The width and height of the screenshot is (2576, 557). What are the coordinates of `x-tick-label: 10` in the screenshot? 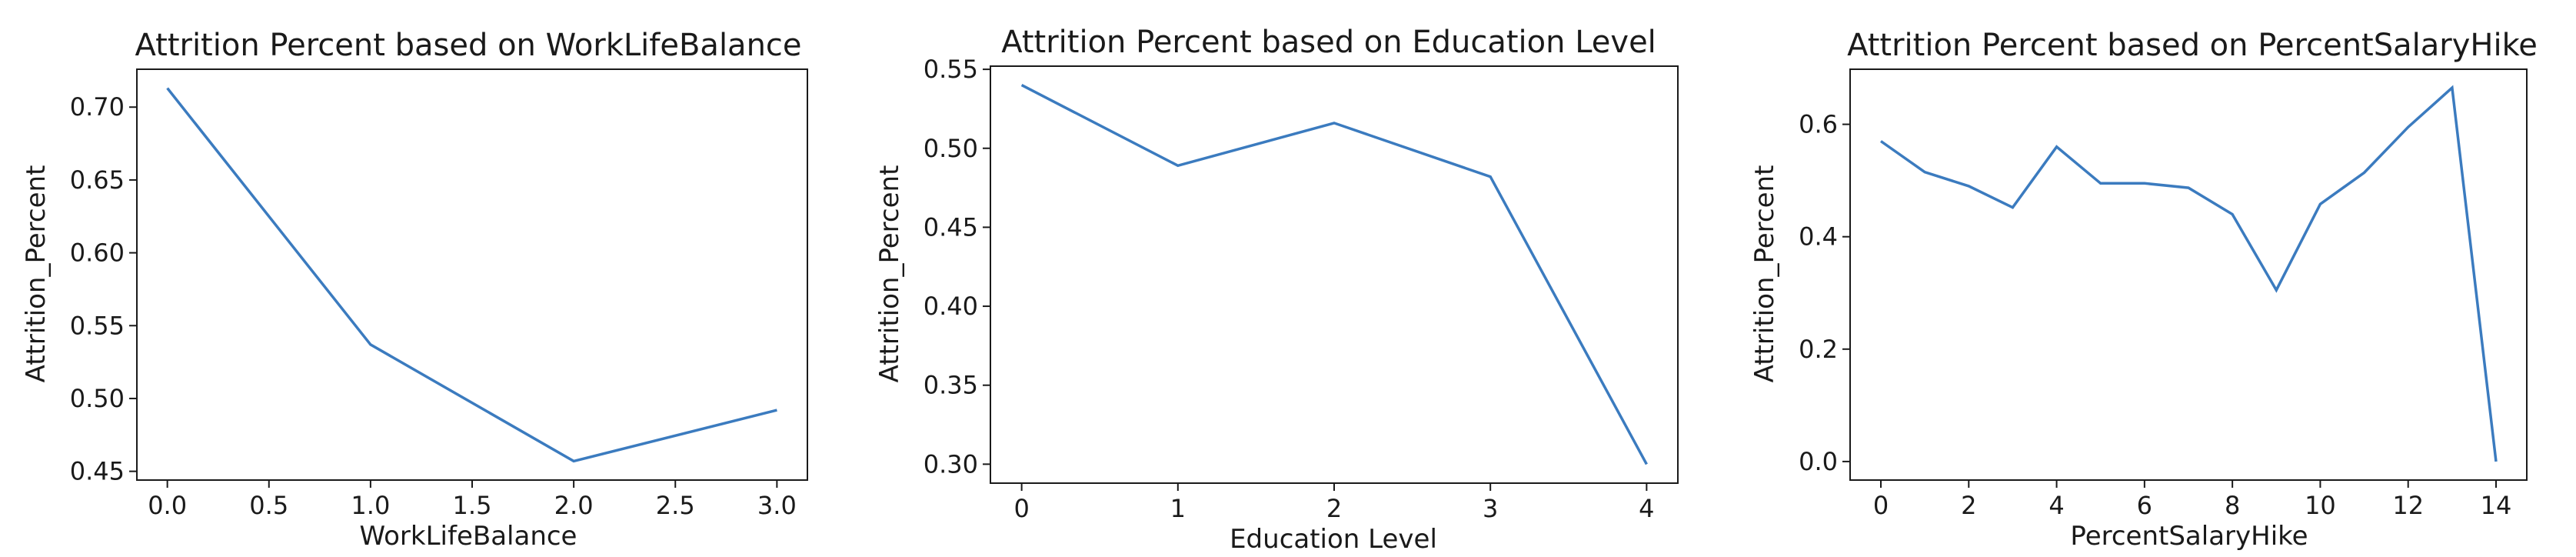 It's located at (2321, 505).